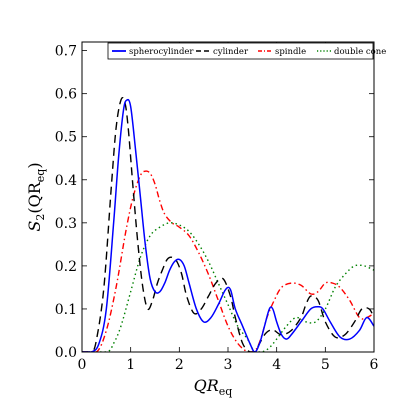  I want to click on y-tick-label: 0.3, so click(66, 224).